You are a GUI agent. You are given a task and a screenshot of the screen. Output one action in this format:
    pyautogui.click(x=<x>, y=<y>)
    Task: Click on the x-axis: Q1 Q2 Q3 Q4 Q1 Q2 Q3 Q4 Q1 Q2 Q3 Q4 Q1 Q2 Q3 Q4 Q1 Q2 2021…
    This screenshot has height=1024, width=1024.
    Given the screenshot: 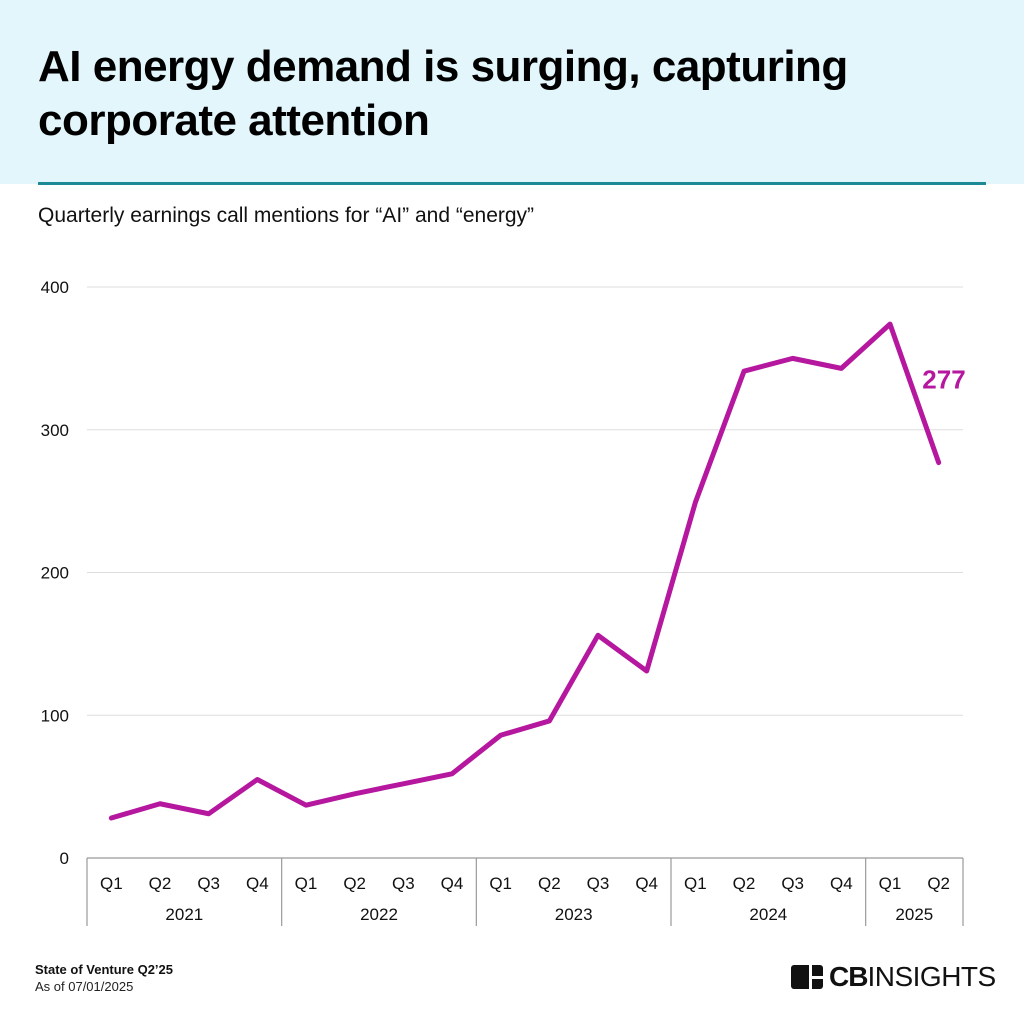 What is the action you would take?
    pyautogui.click(x=525, y=891)
    